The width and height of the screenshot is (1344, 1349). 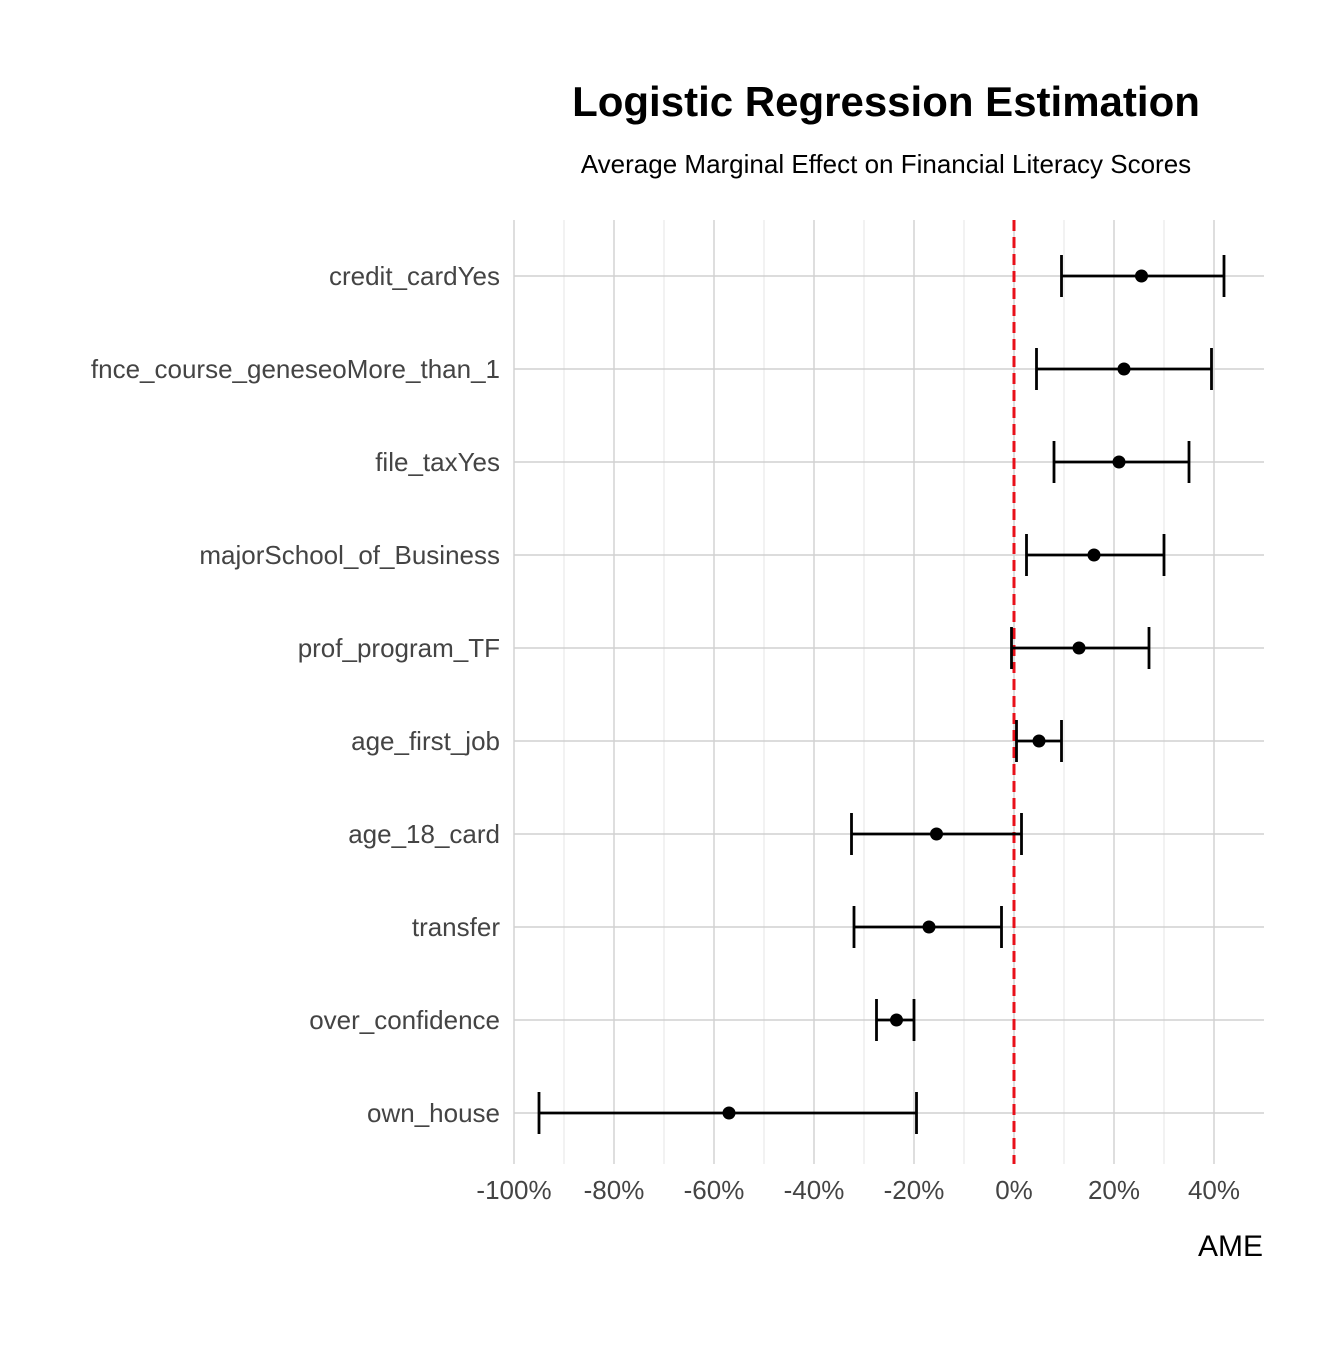 I want to click on x-tick-label: 0%, so click(x=1014, y=1190).